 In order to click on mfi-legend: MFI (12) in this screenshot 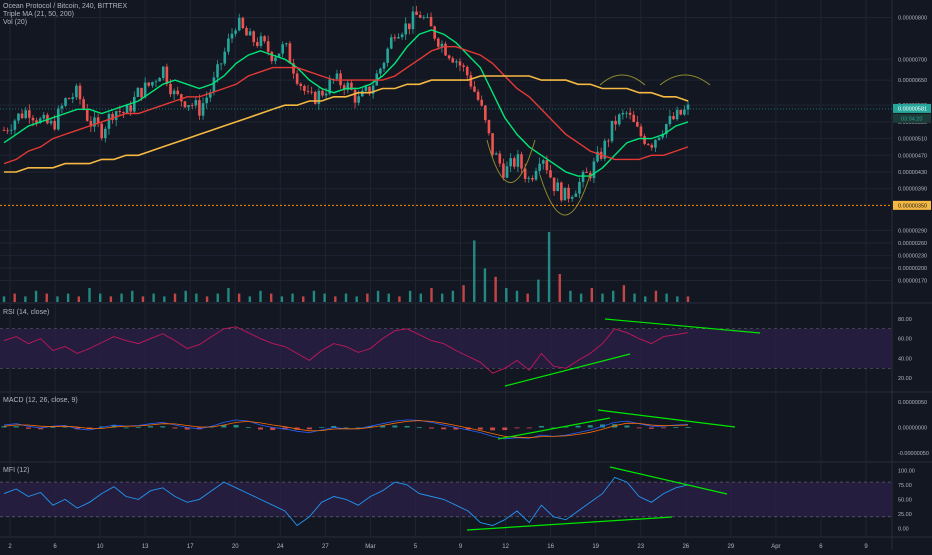, I will do `click(16, 470)`.